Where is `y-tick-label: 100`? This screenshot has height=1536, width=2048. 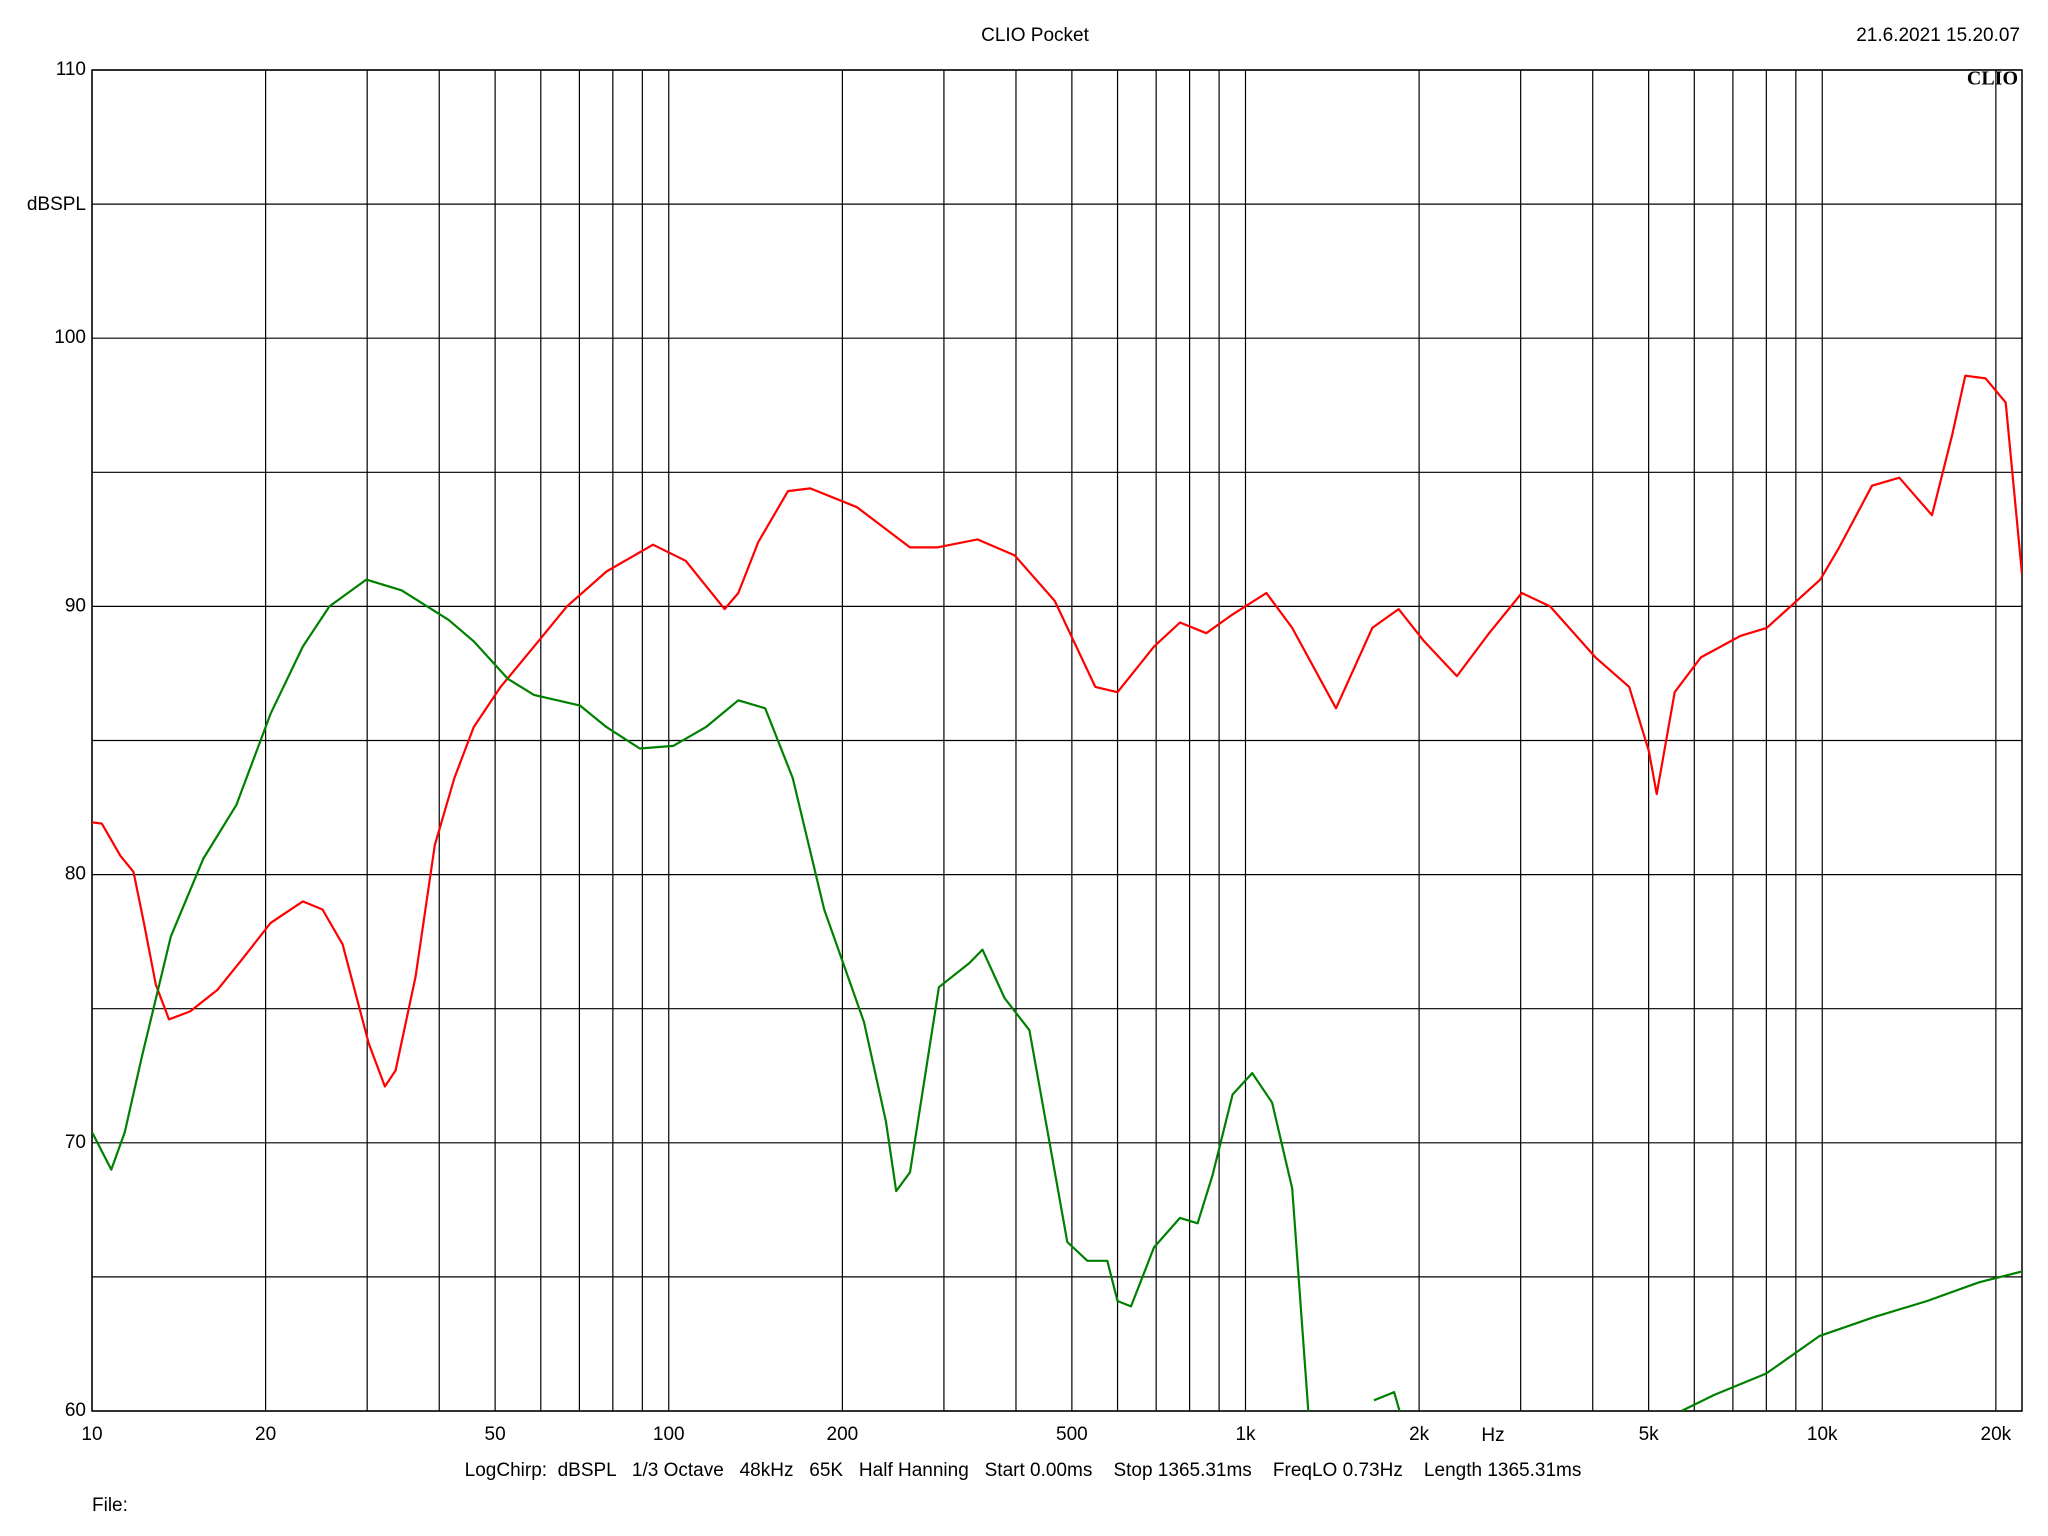 y-tick-label: 100 is located at coordinates (70, 337).